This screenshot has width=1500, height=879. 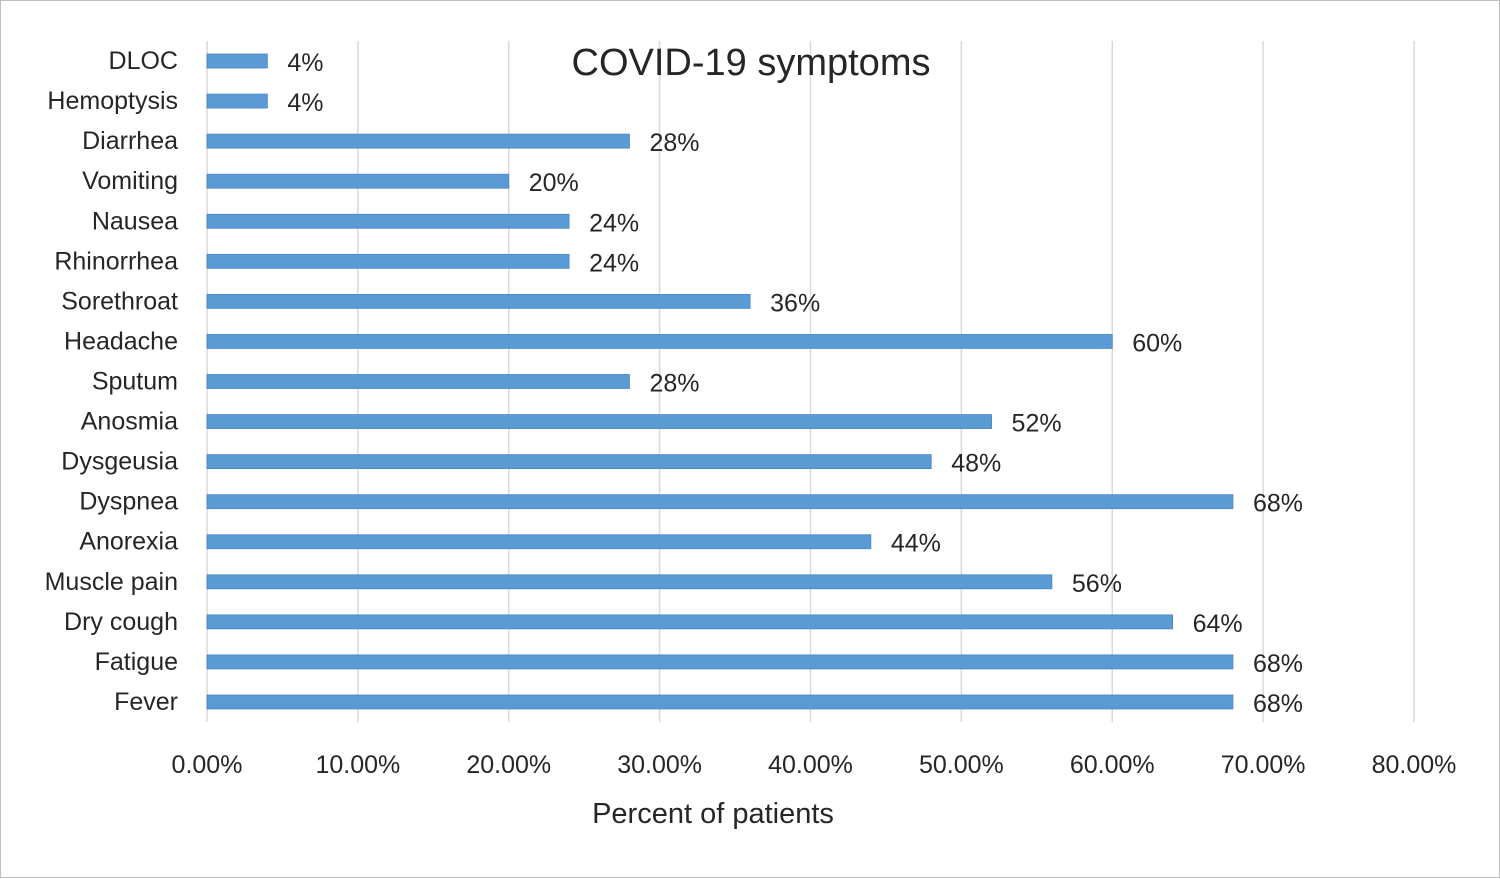 What do you see at coordinates (128, 542) in the screenshot?
I see `category-label: Anorexia` at bounding box center [128, 542].